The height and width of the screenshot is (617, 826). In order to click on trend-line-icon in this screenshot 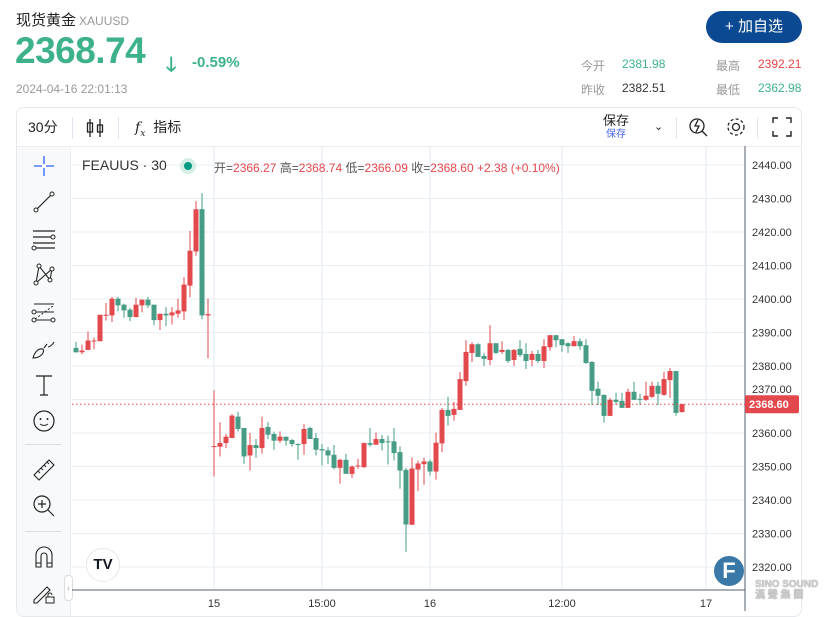, I will do `click(44, 202)`.